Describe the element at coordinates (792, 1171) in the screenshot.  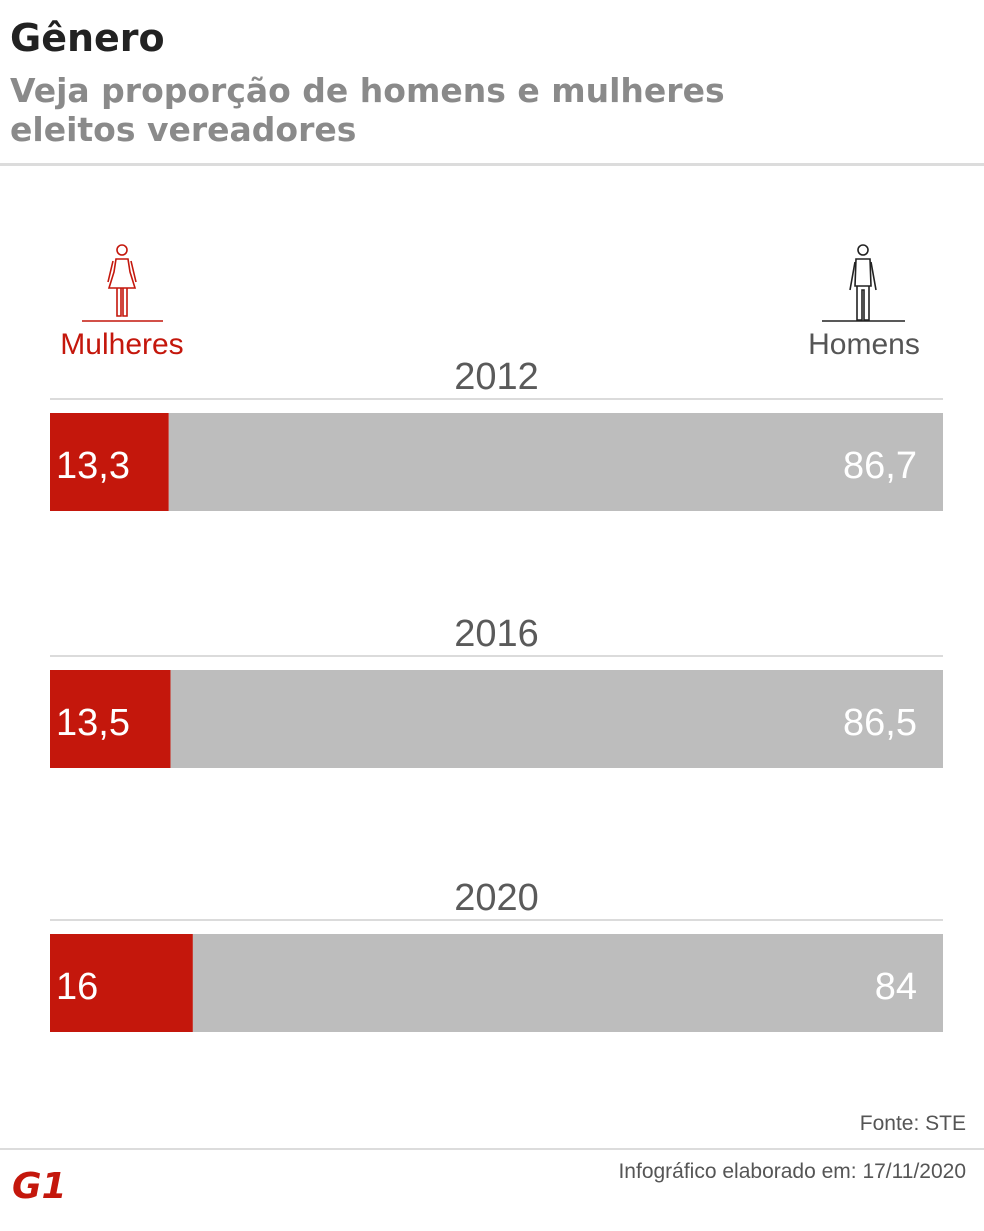
I see `credit-note: Infográfico elaborado em: 17/11/2020` at that location.